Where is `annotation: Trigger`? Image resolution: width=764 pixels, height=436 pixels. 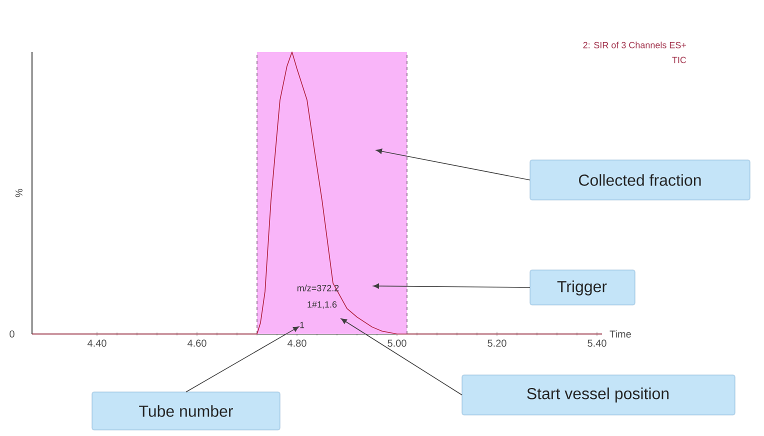 annotation: Trigger is located at coordinates (582, 288).